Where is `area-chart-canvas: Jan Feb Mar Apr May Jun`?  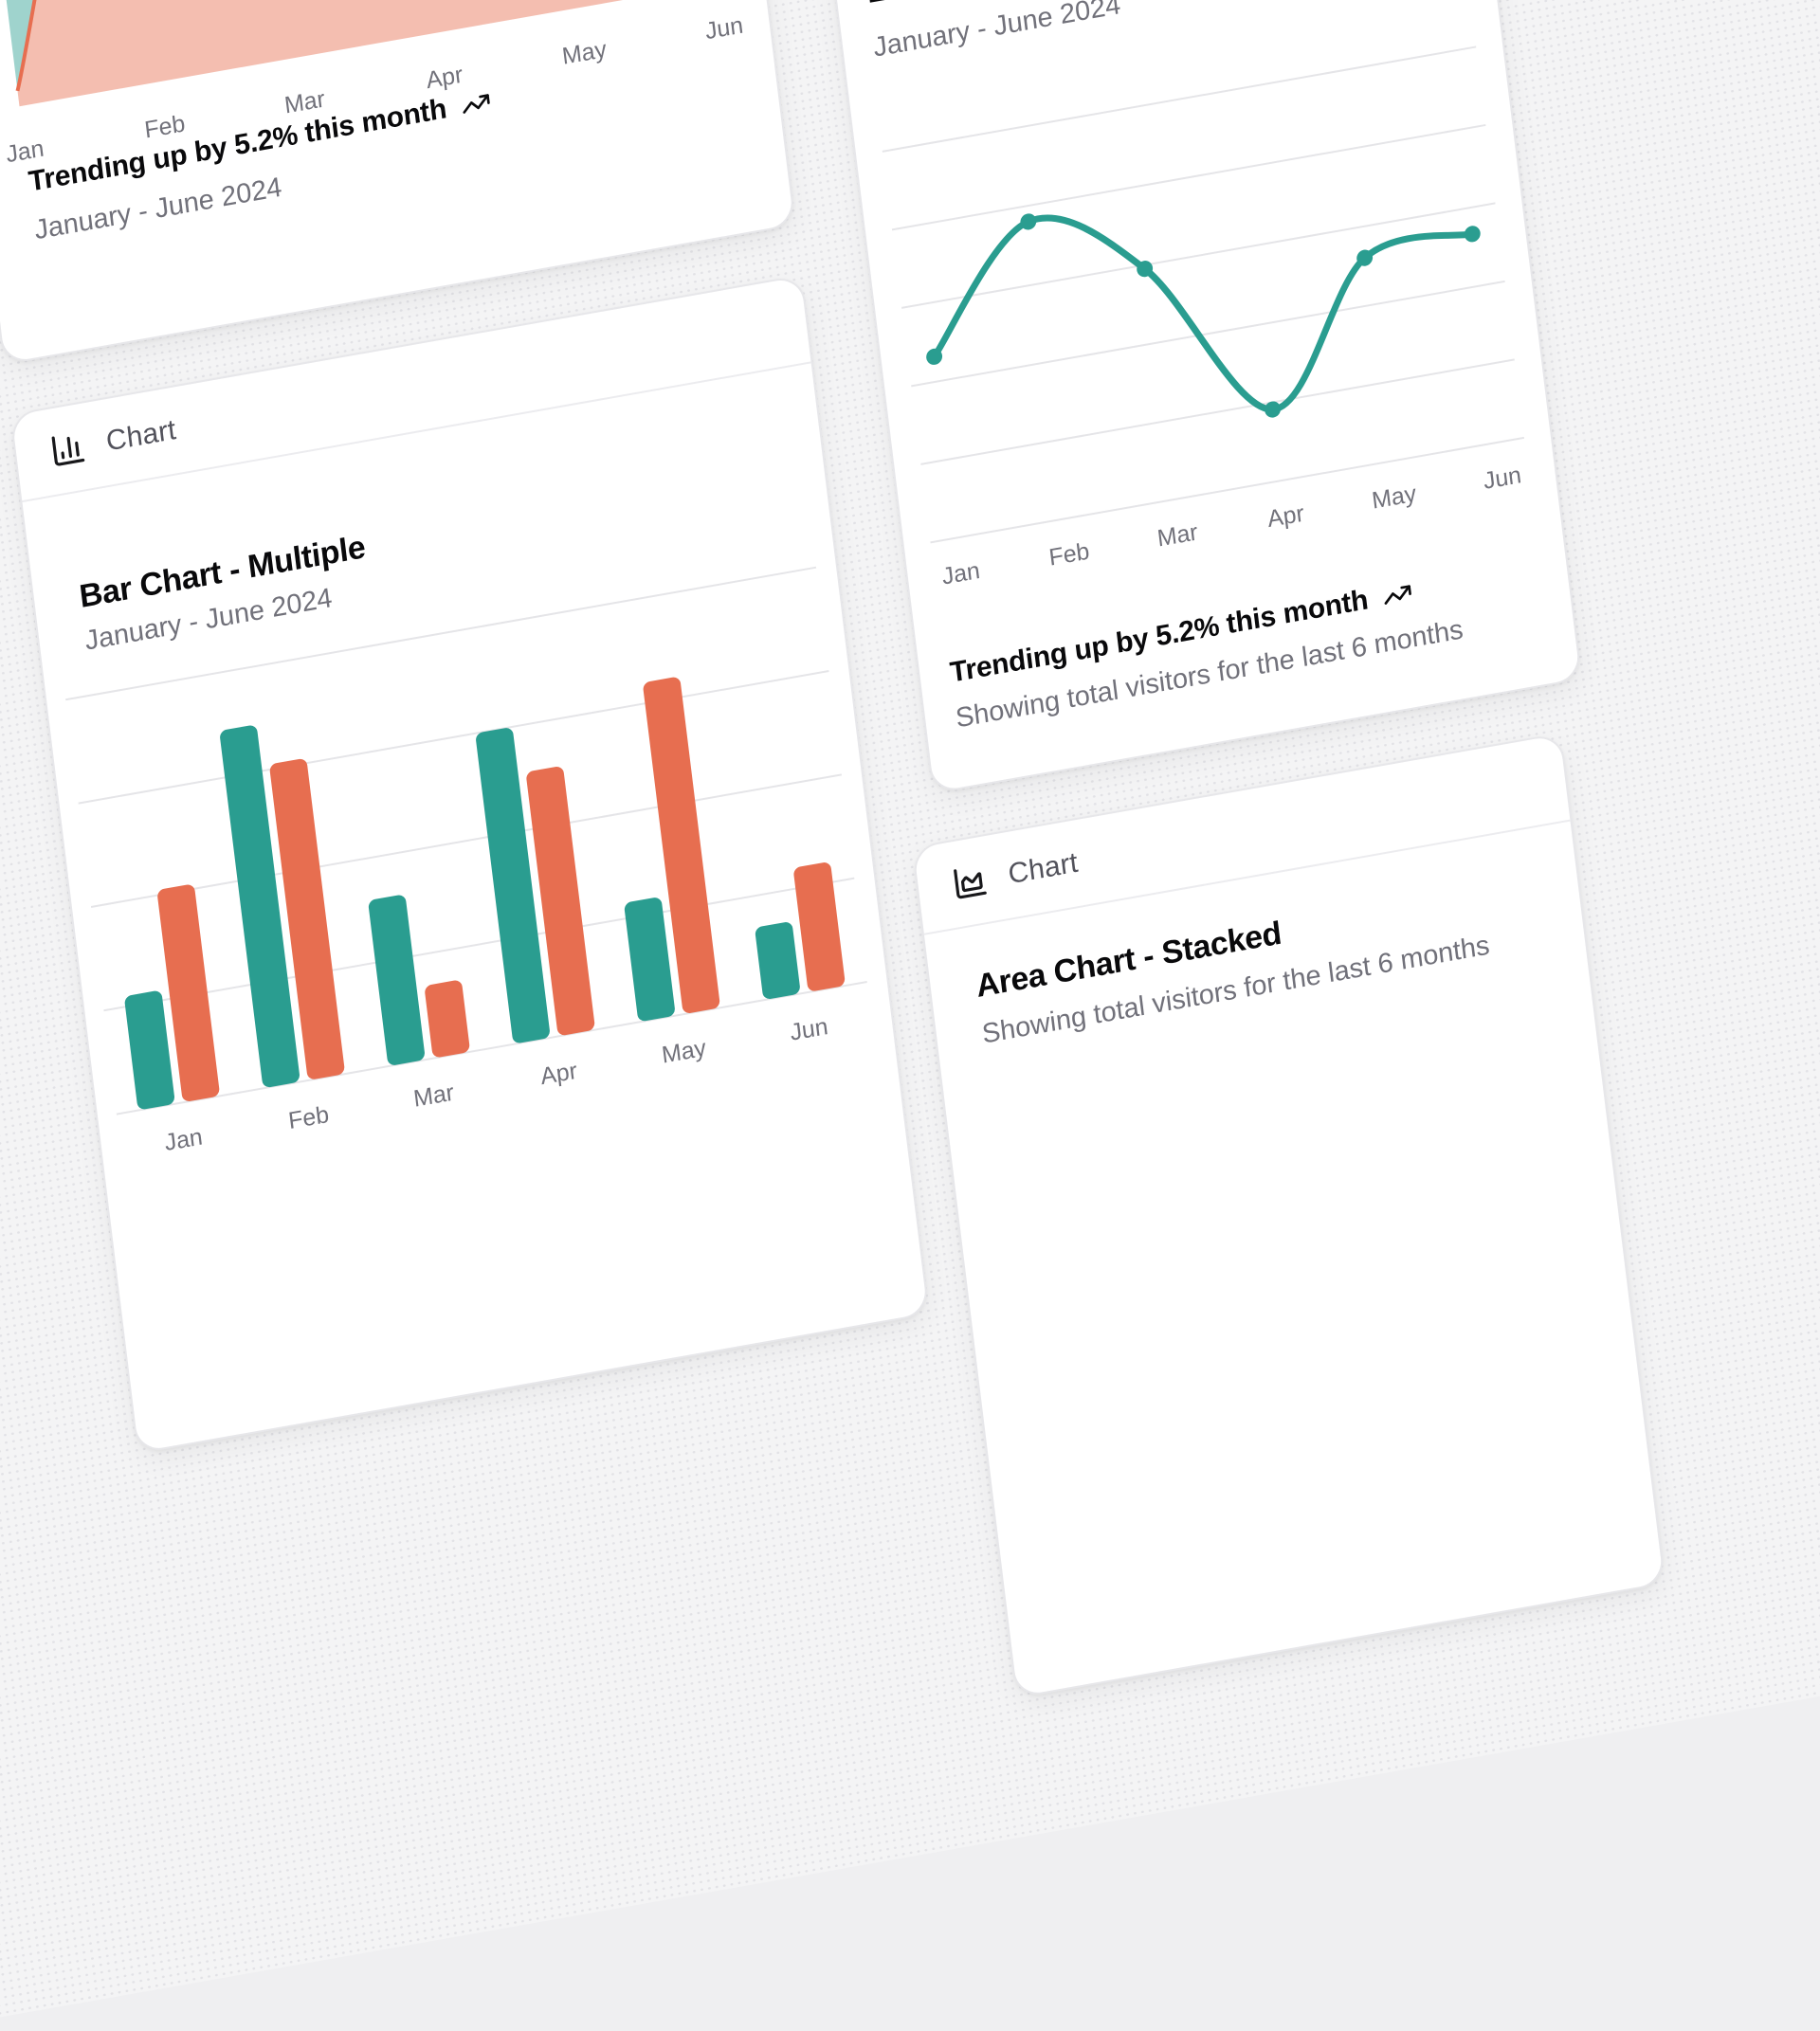
area-chart-canvas: Jan Feb Mar Apr May Jun is located at coordinates (397, 181).